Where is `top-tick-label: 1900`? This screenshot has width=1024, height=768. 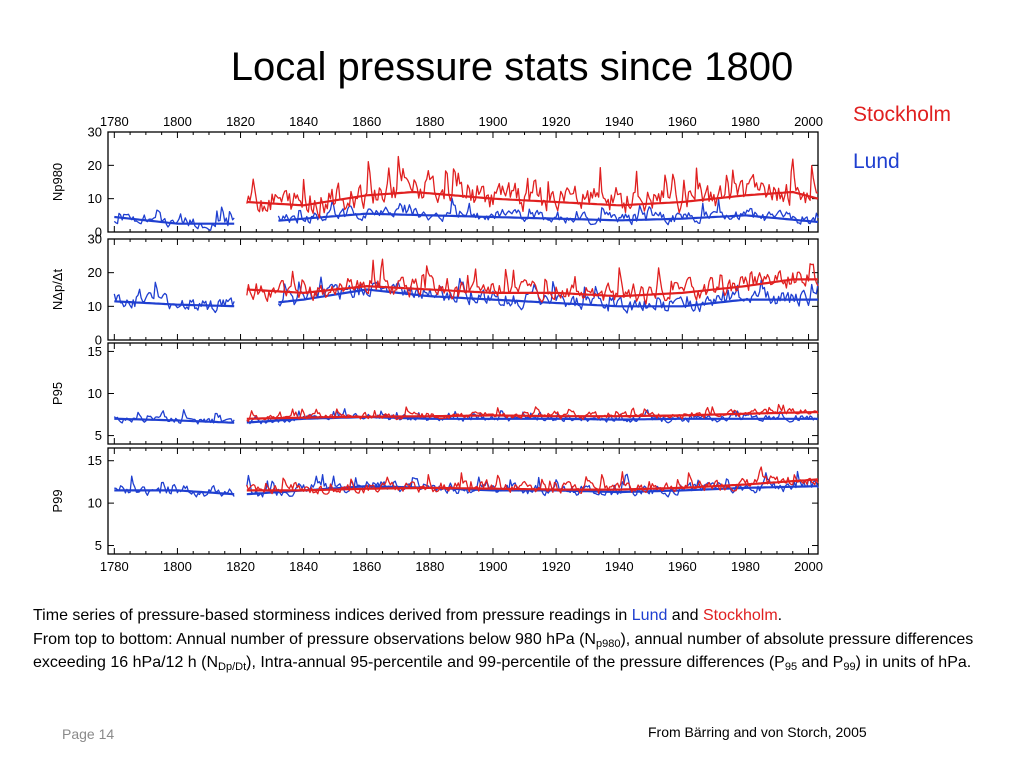 top-tick-label: 1900 is located at coordinates (493, 121).